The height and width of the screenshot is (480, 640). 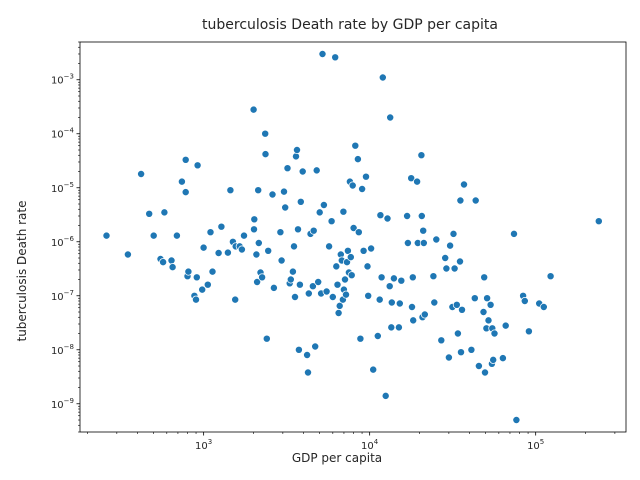 What do you see at coordinates (22, 271) in the screenshot?
I see `y-axis-label: tuberculosis Death rate` at bounding box center [22, 271].